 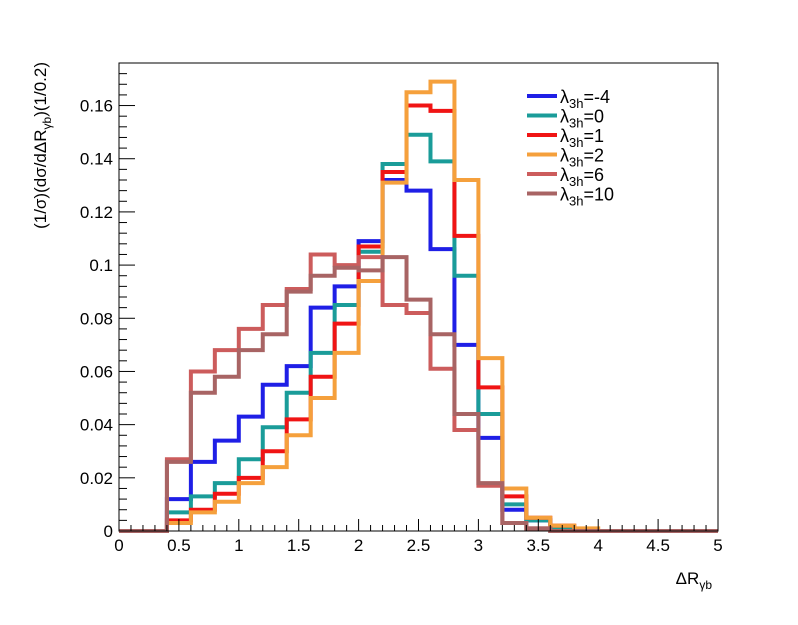 What do you see at coordinates (582, 119) in the screenshot?
I see `legend-label-2: λ3h=0` at bounding box center [582, 119].